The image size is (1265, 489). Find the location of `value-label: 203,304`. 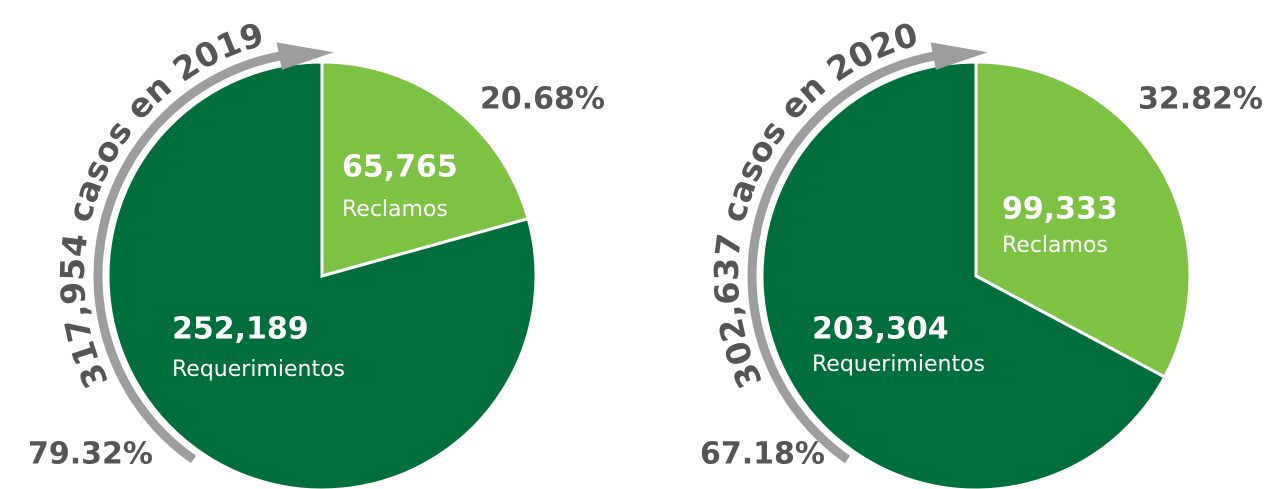

value-label: 203,304 is located at coordinates (880, 329).